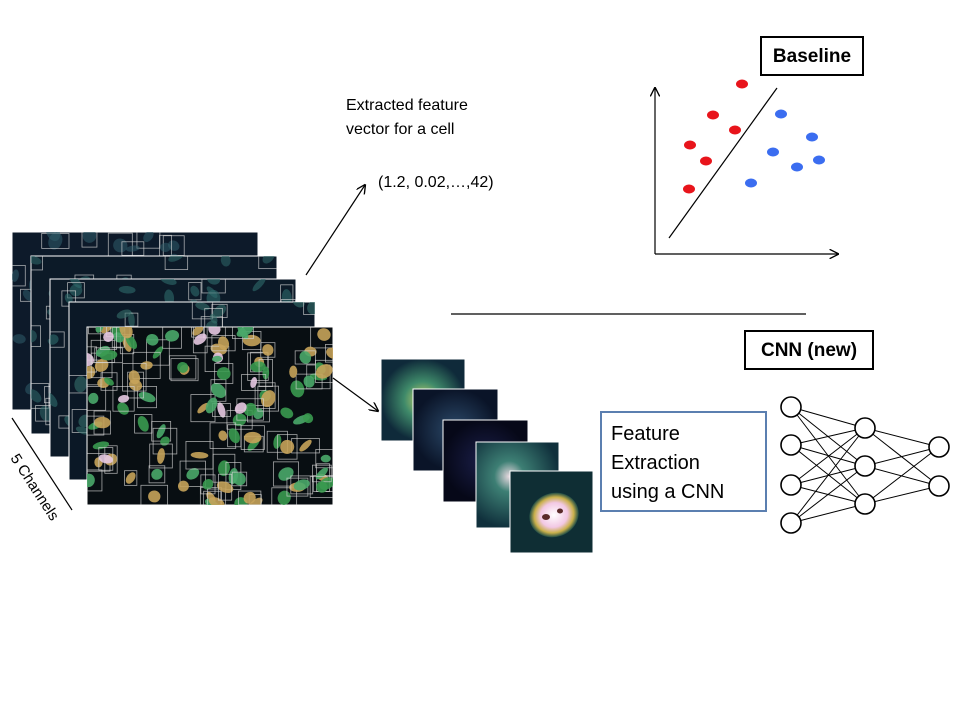 The width and height of the screenshot is (960, 720). I want to click on arrow-to-cell-crops, so click(355, 394).